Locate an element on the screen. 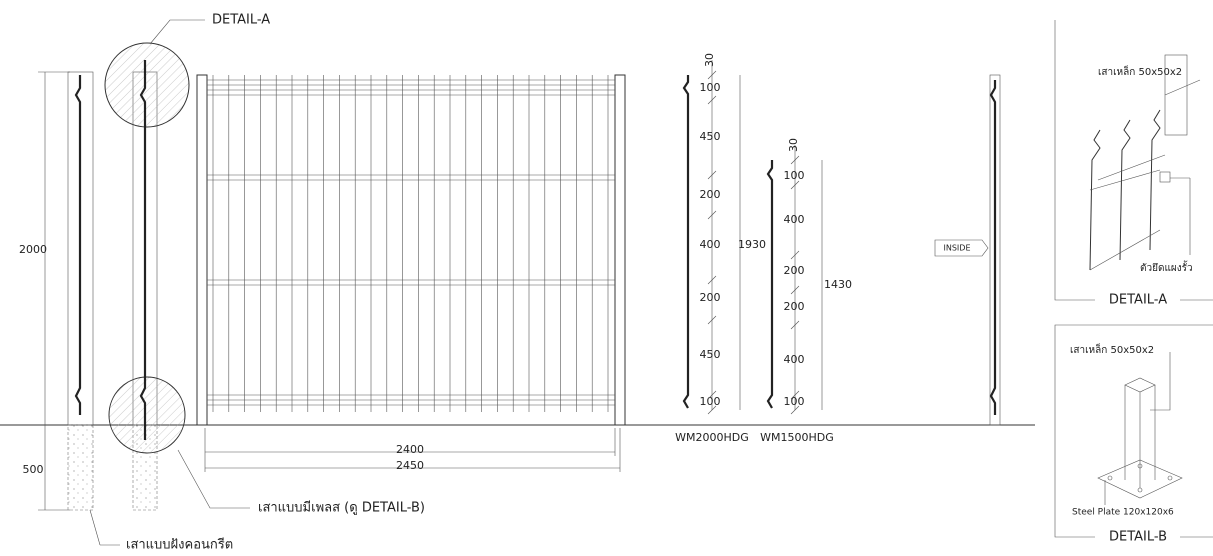  detail-a-box is located at coordinates (1133, 160).